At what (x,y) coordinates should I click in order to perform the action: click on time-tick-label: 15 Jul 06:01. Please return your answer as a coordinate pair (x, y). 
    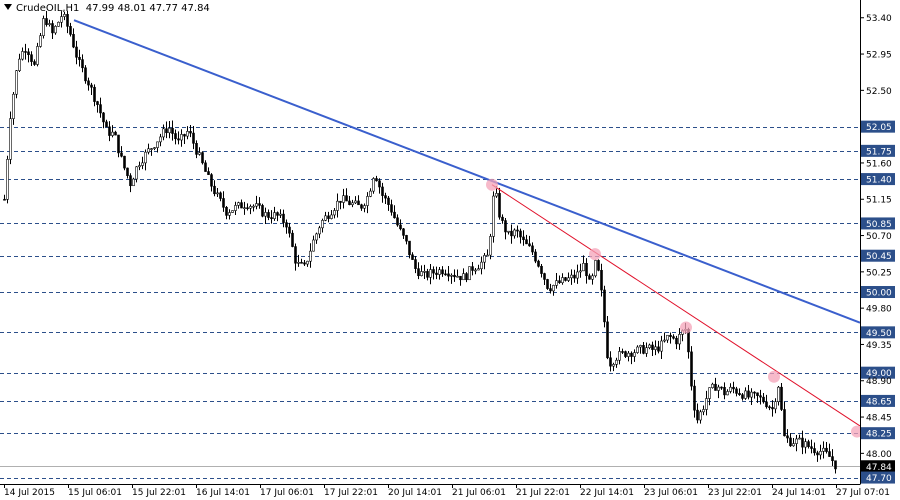
    Looking at the image, I should click on (95, 493).